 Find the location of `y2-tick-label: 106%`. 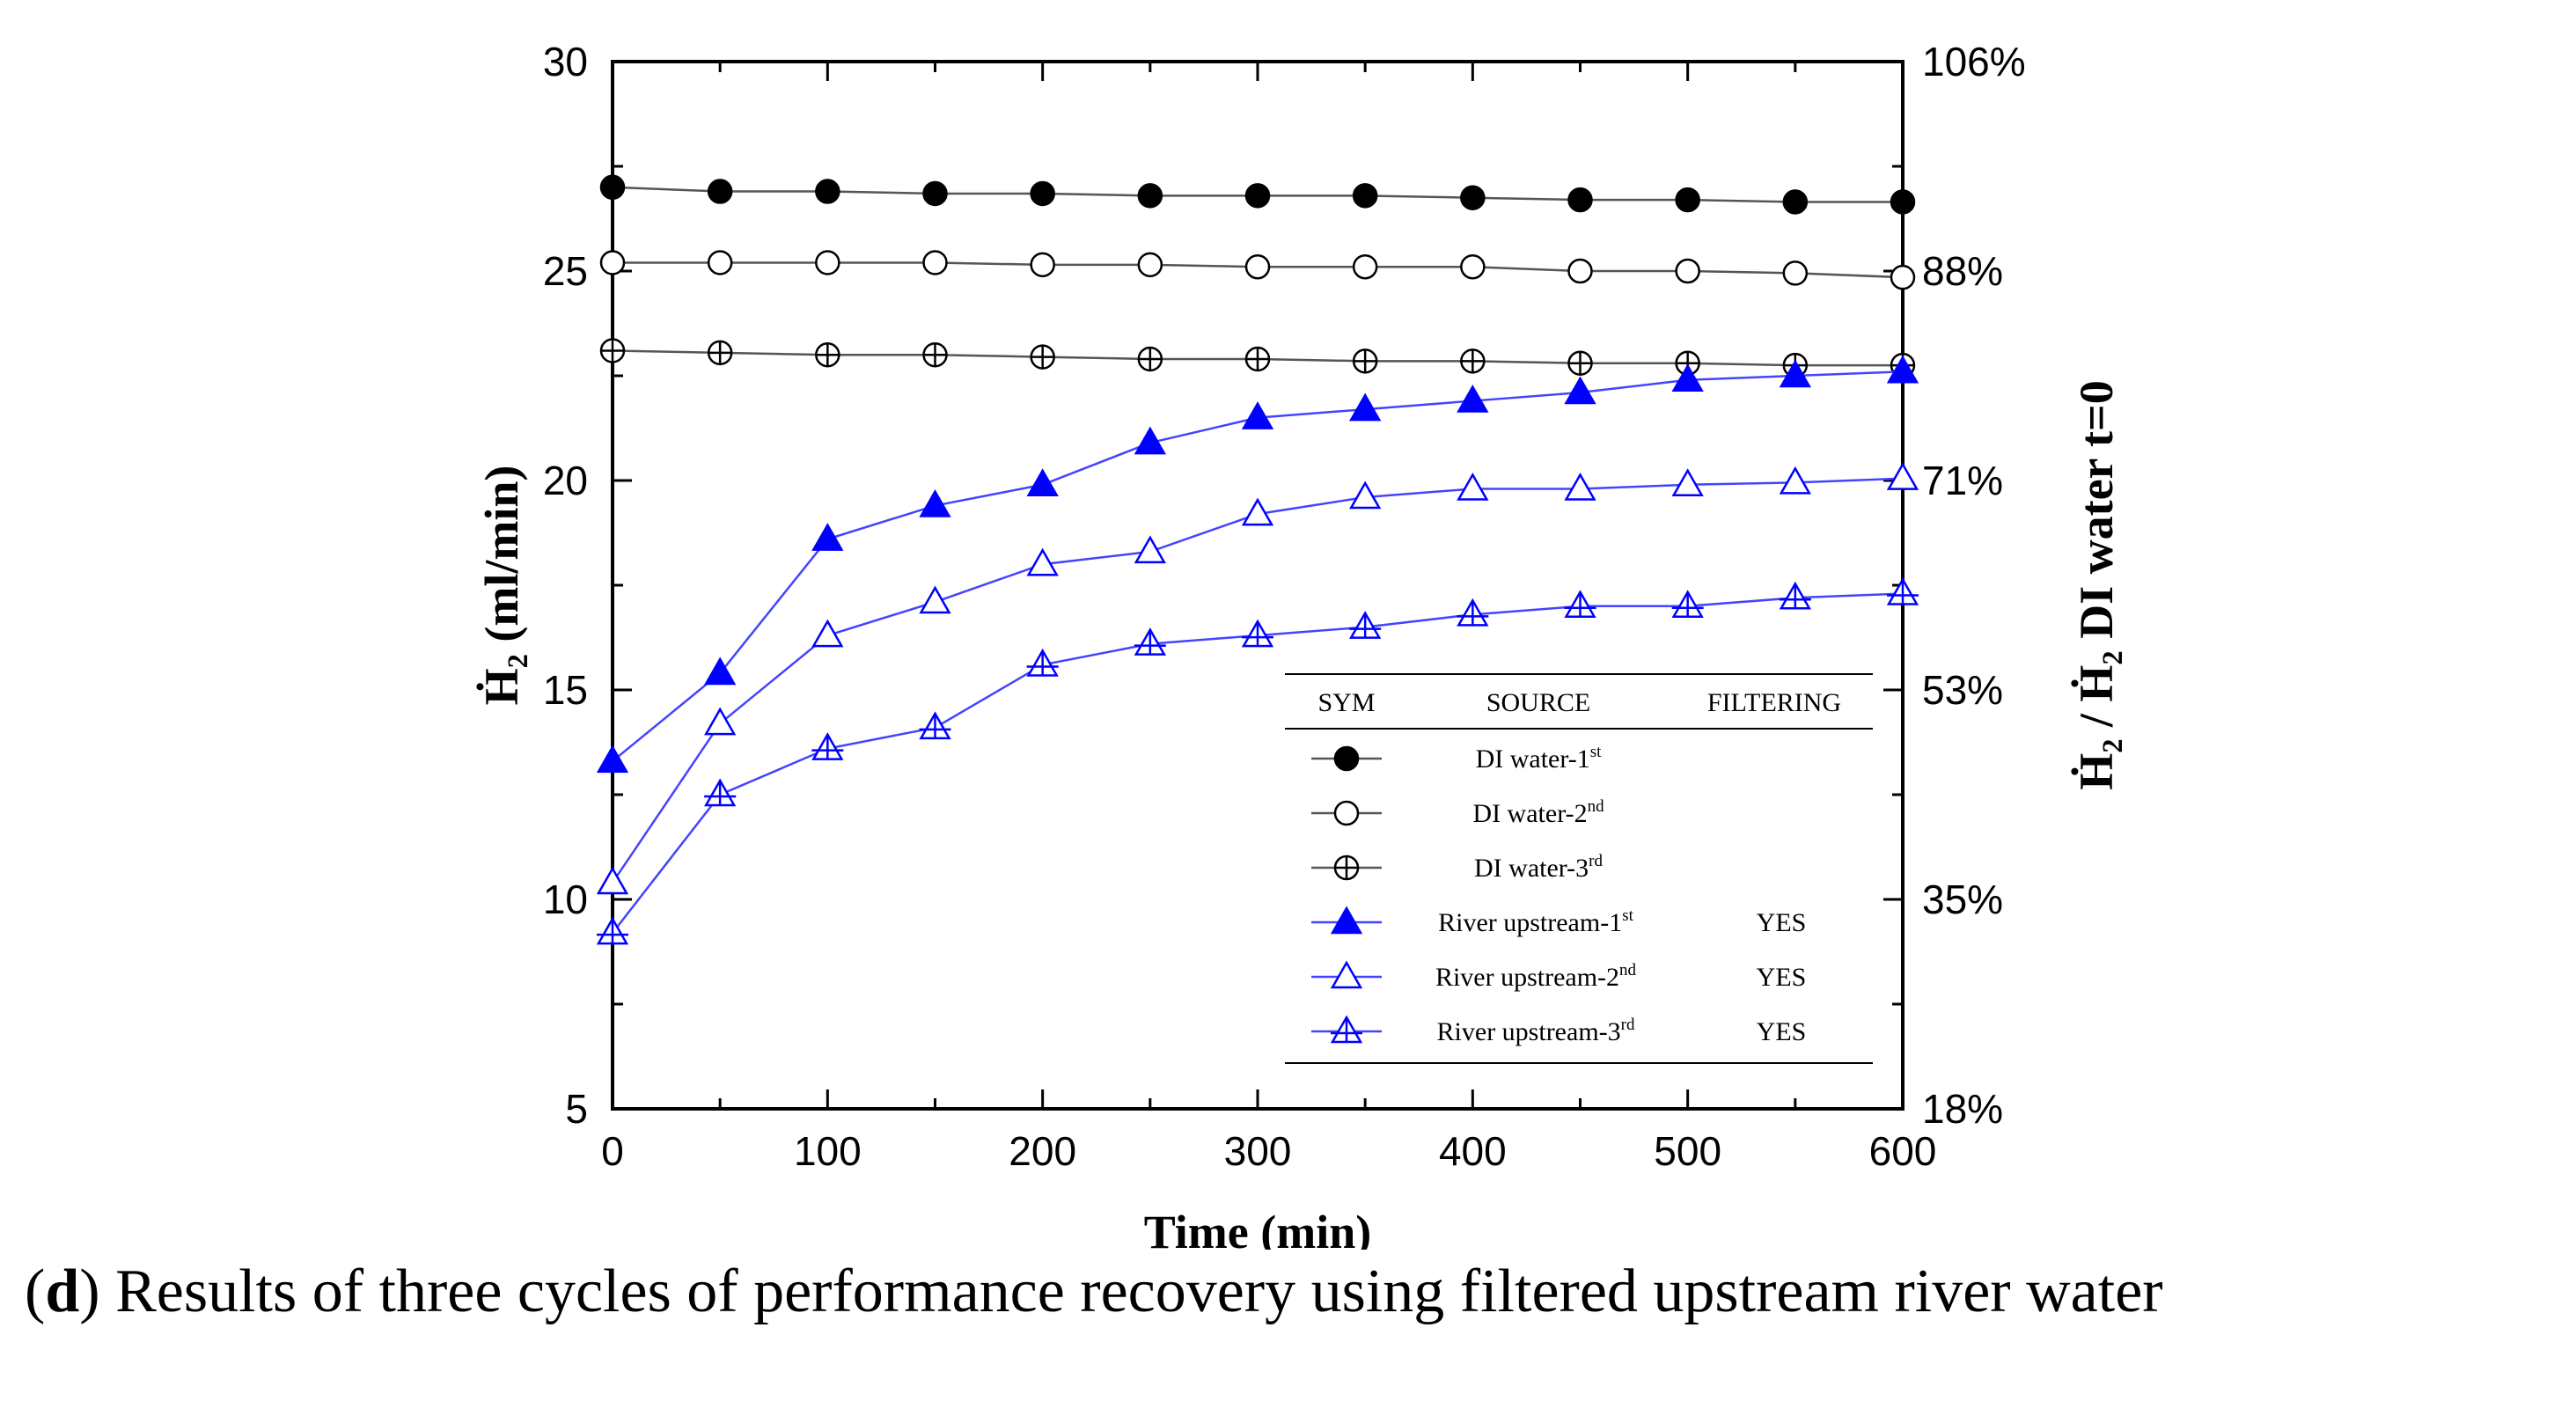

y2-tick-label: 106% is located at coordinates (1974, 61).